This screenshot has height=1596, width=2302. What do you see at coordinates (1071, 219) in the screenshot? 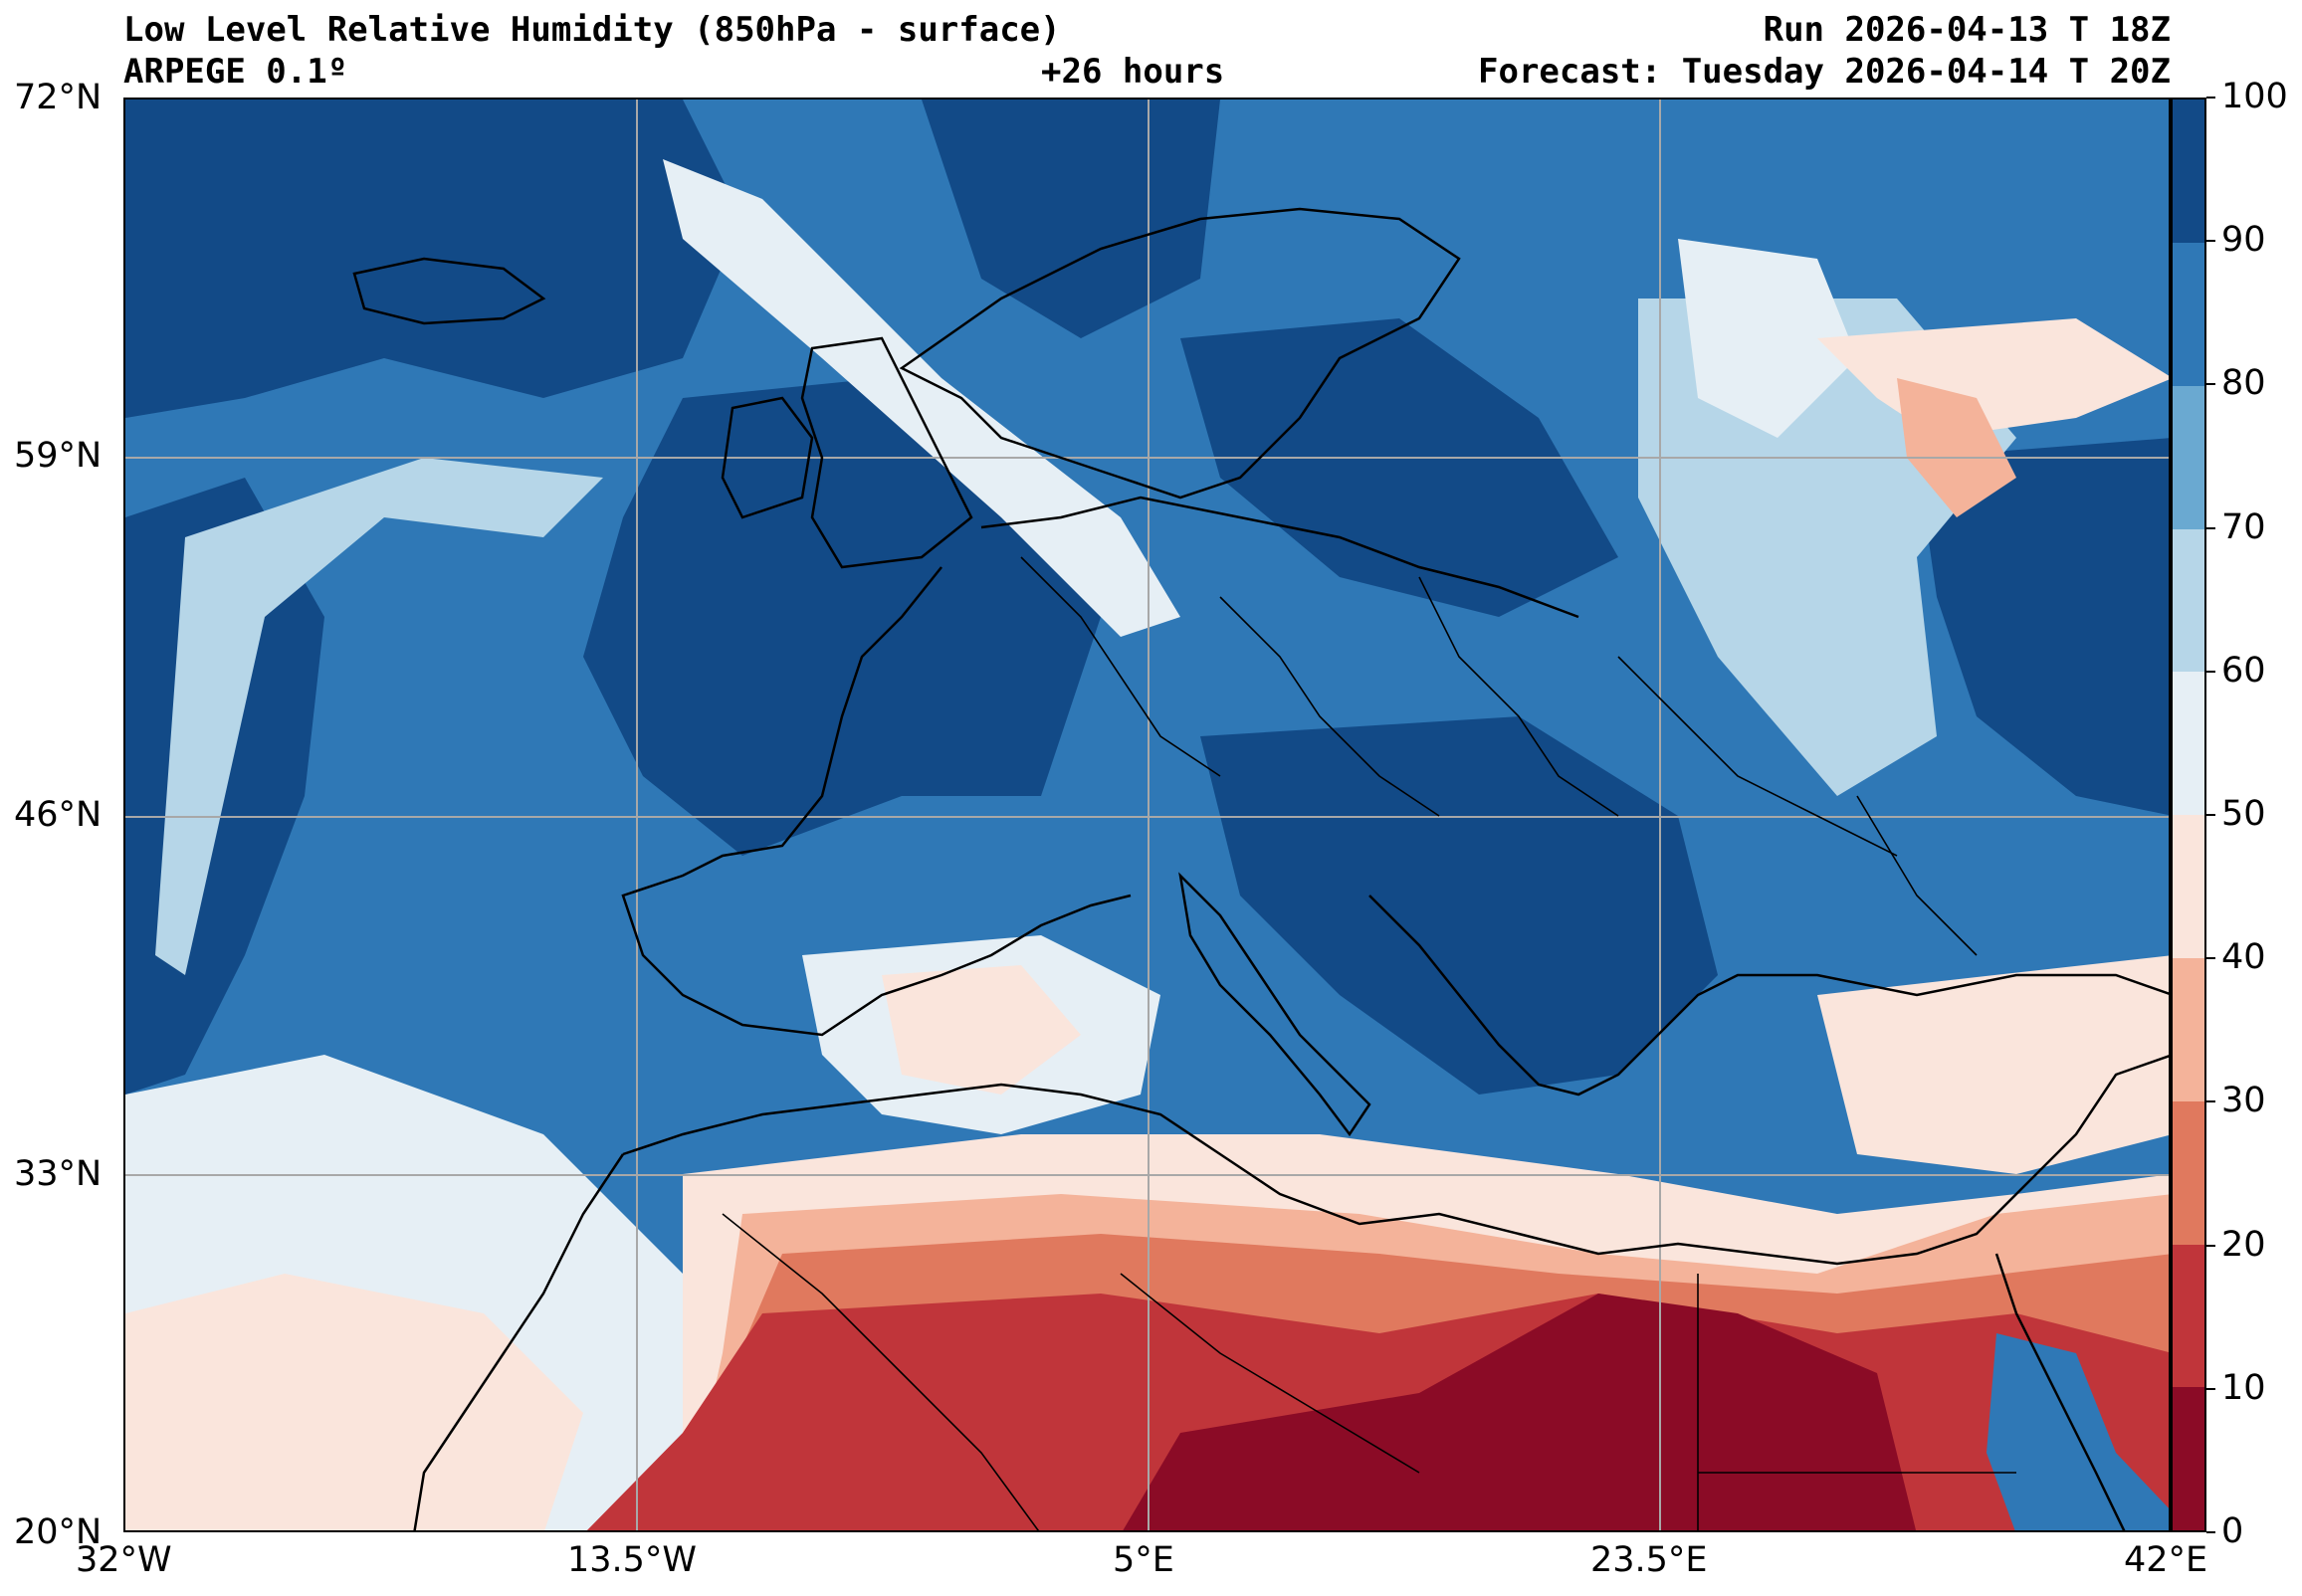
I see `moist-area-north` at bounding box center [1071, 219].